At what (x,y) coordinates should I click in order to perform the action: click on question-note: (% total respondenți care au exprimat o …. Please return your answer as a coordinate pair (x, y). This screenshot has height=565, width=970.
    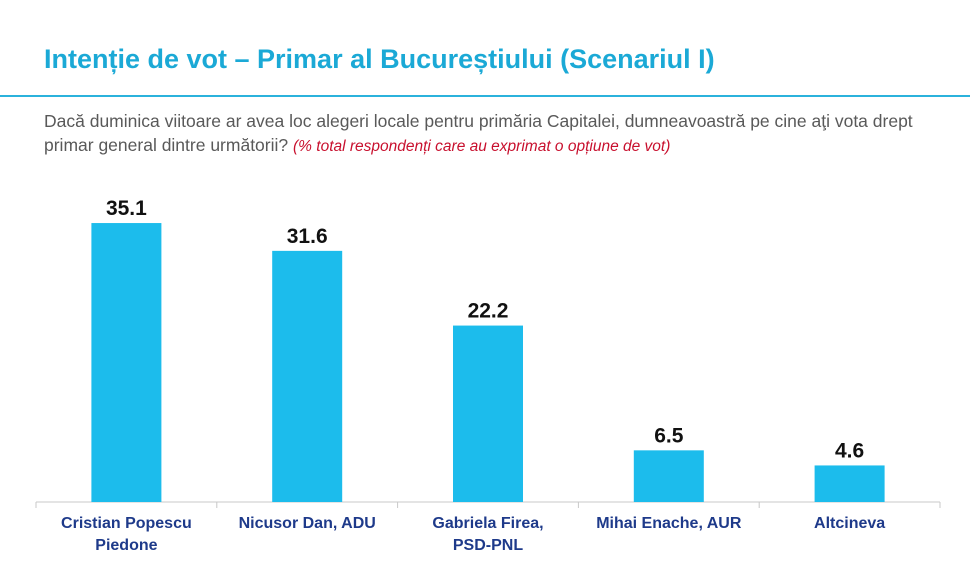
    Looking at the image, I should click on (482, 146).